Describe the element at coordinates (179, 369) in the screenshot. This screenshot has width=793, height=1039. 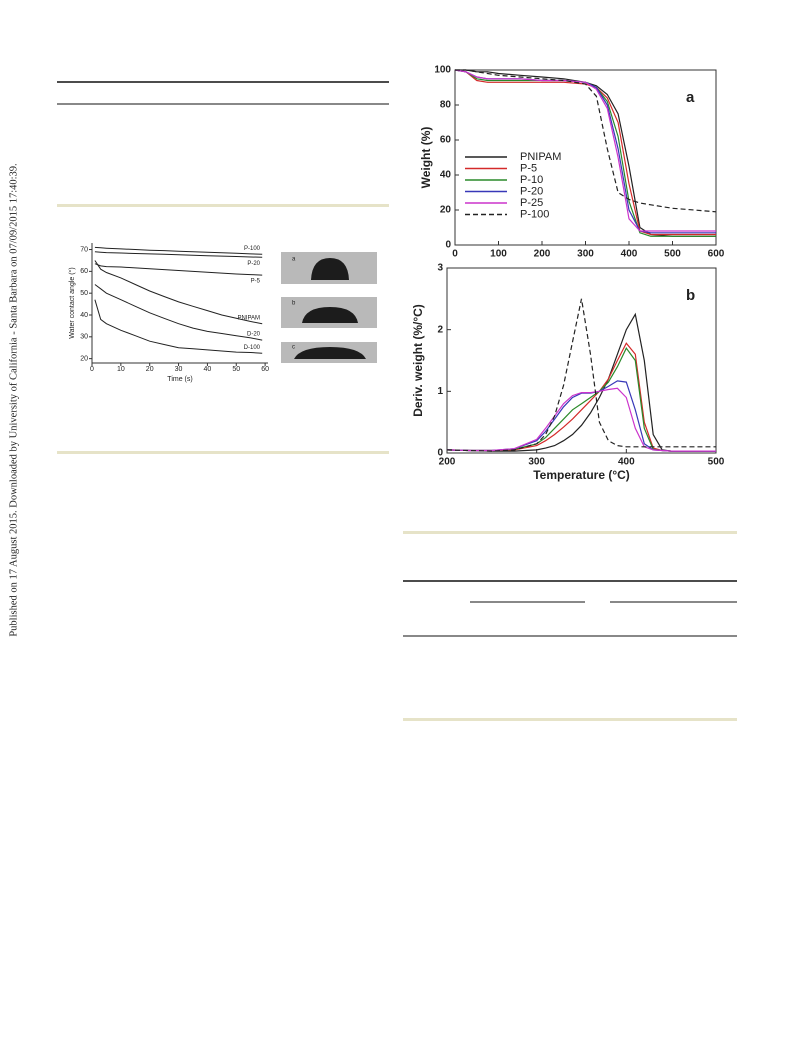
I see `x-tick-label: 30` at that location.